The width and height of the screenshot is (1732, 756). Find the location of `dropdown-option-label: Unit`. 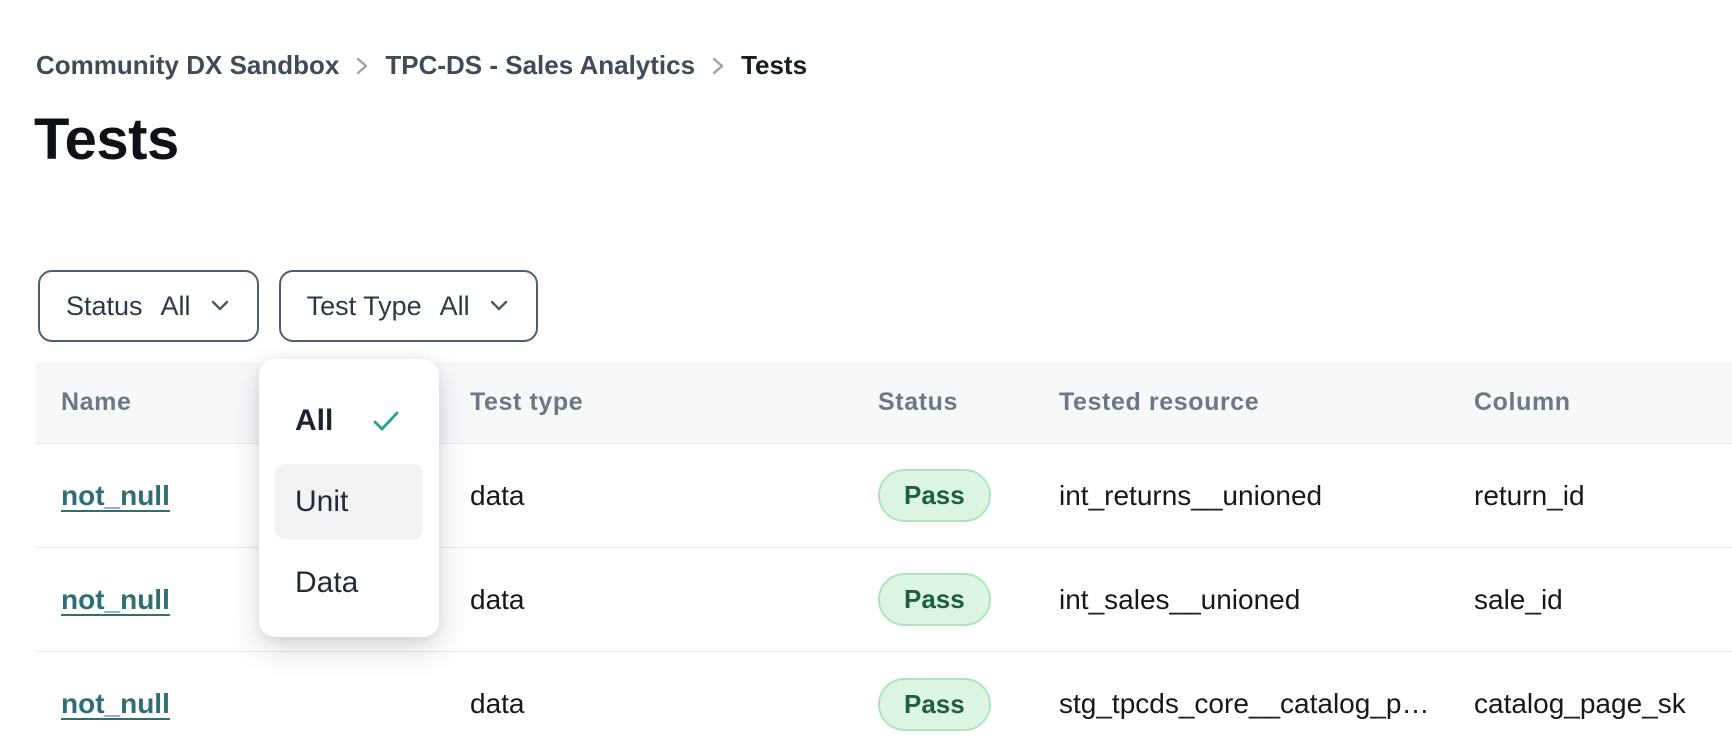

dropdown-option-label: Unit is located at coordinates (322, 501).